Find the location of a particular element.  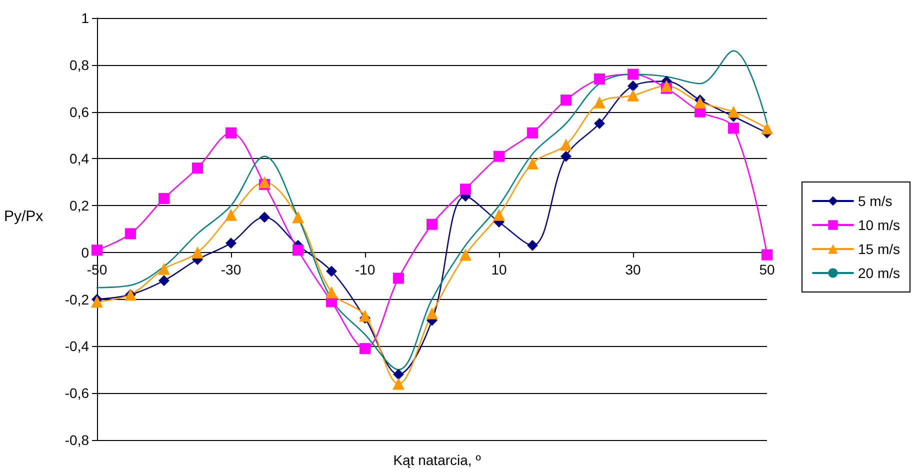

x-tick-label: 30 is located at coordinates (633, 269).